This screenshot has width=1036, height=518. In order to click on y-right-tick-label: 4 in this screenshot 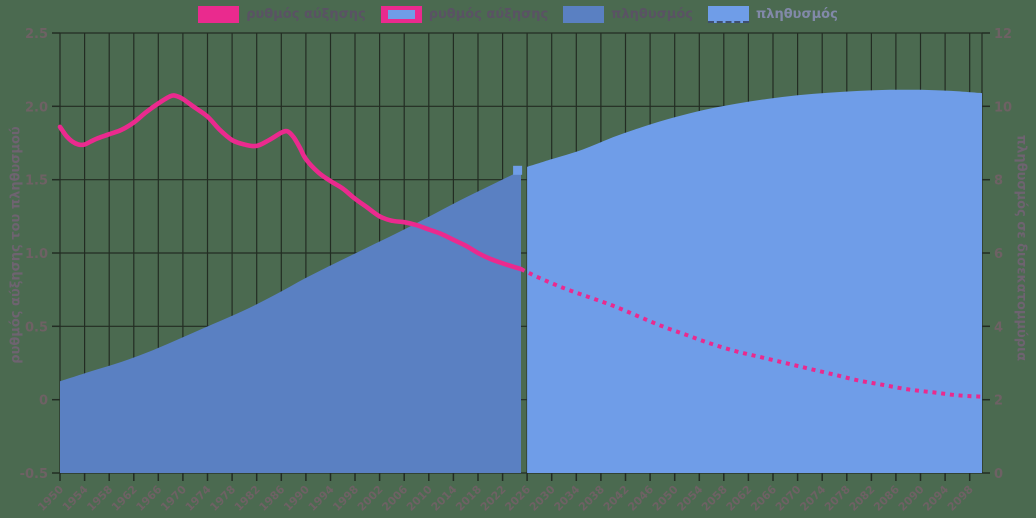, I will do `click(998, 327)`.